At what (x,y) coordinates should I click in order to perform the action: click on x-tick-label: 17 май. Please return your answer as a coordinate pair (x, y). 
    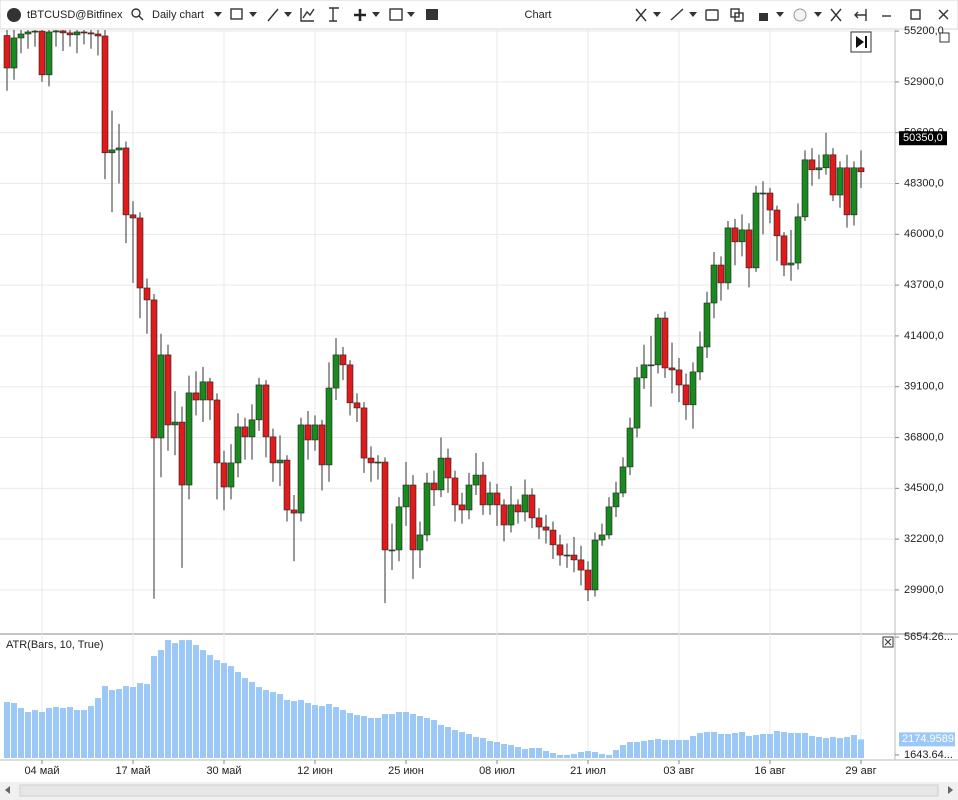
    Looking at the image, I should click on (132, 771).